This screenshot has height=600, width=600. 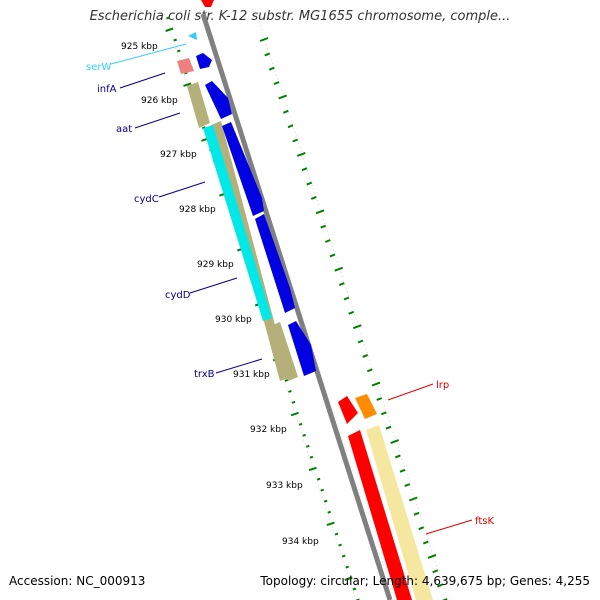 What do you see at coordinates (233, 320) in the screenshot?
I see `tick-label-930: 930 kbp` at bounding box center [233, 320].